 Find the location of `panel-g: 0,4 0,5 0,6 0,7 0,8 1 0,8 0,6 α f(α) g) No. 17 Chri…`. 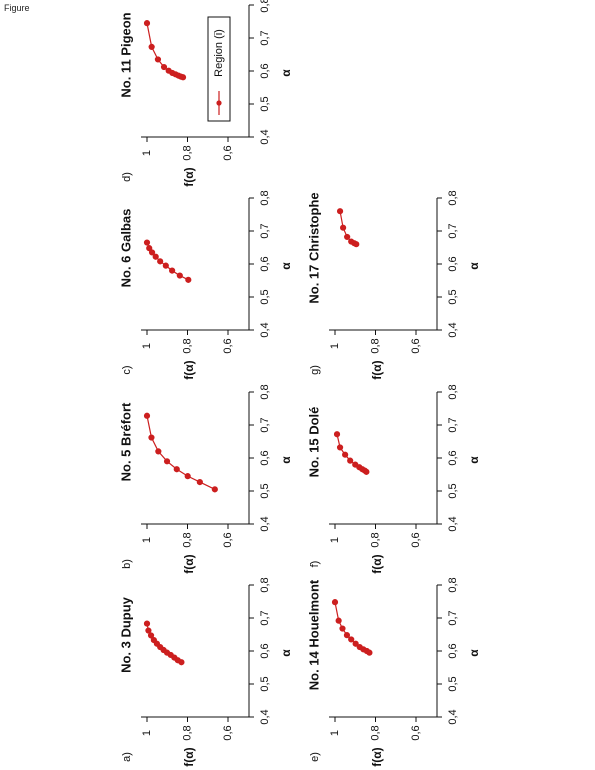

panel-g: 0,4 0,5 0,6 0,7 0,8 1 0,8 0,6 α f(α) g) No. 17 Chri… is located at coordinates (393, 284).